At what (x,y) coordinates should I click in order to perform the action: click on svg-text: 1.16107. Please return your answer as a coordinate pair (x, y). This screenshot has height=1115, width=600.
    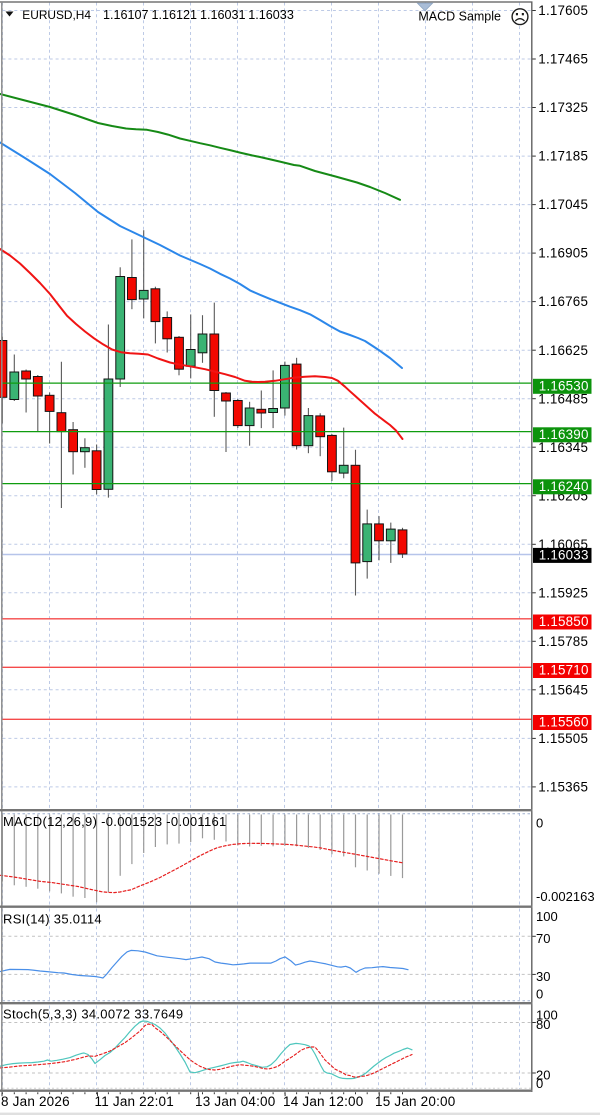
    Looking at the image, I should click on (126, 15).